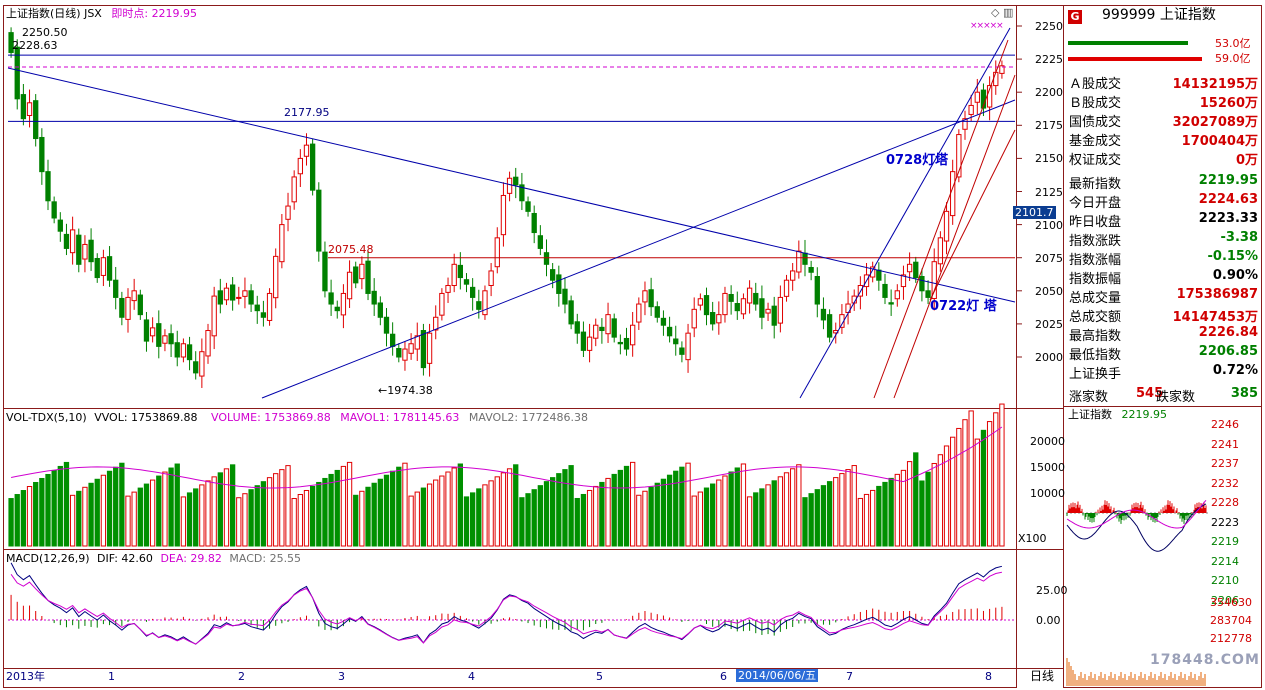 The height and width of the screenshot is (690, 1265). Describe the element at coordinates (130, 13) in the screenshot. I see `instant-label: 即时点:` at that location.